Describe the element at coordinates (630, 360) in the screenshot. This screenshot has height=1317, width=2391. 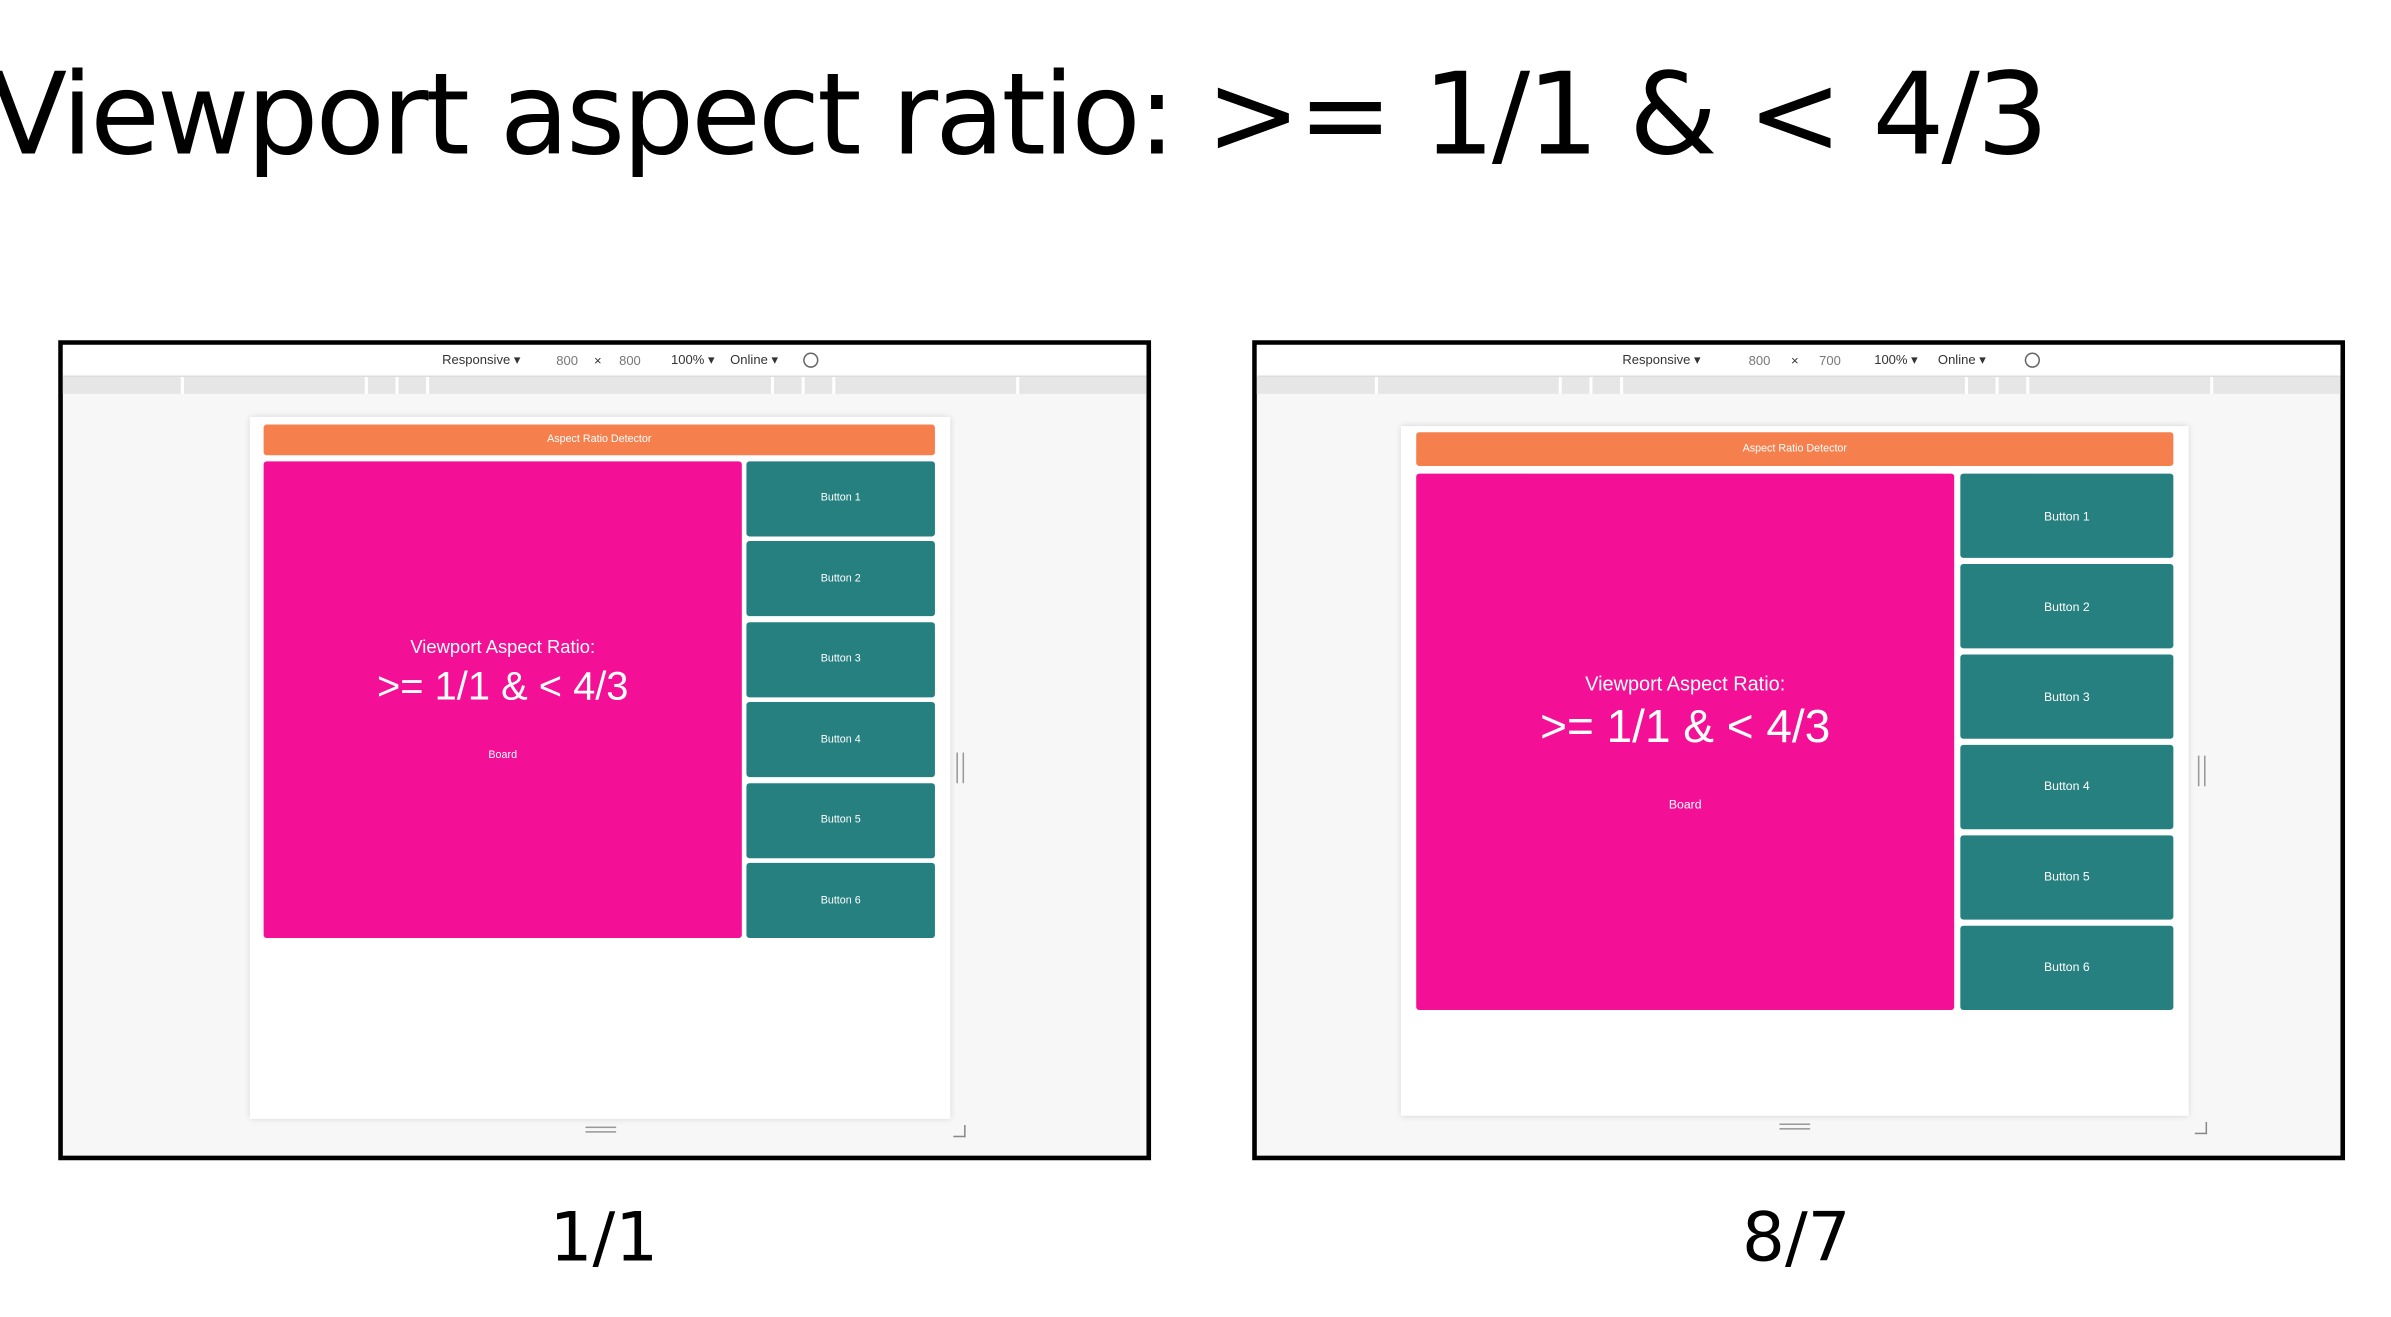
I see `toolbar-height: 800` at that location.